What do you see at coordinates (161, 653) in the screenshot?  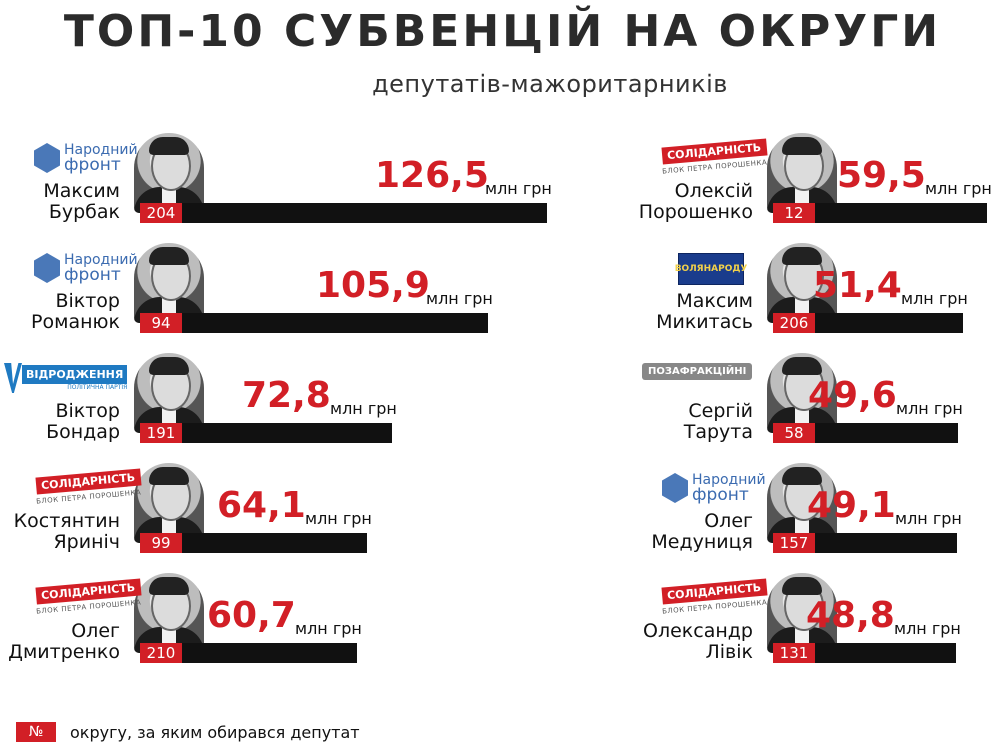 I see `district-badge: 210` at bounding box center [161, 653].